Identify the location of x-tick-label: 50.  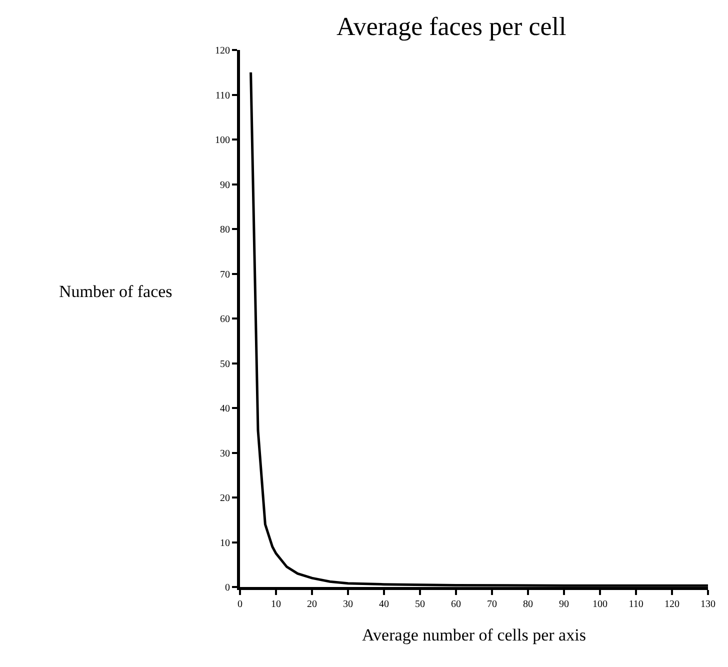
(420, 604).